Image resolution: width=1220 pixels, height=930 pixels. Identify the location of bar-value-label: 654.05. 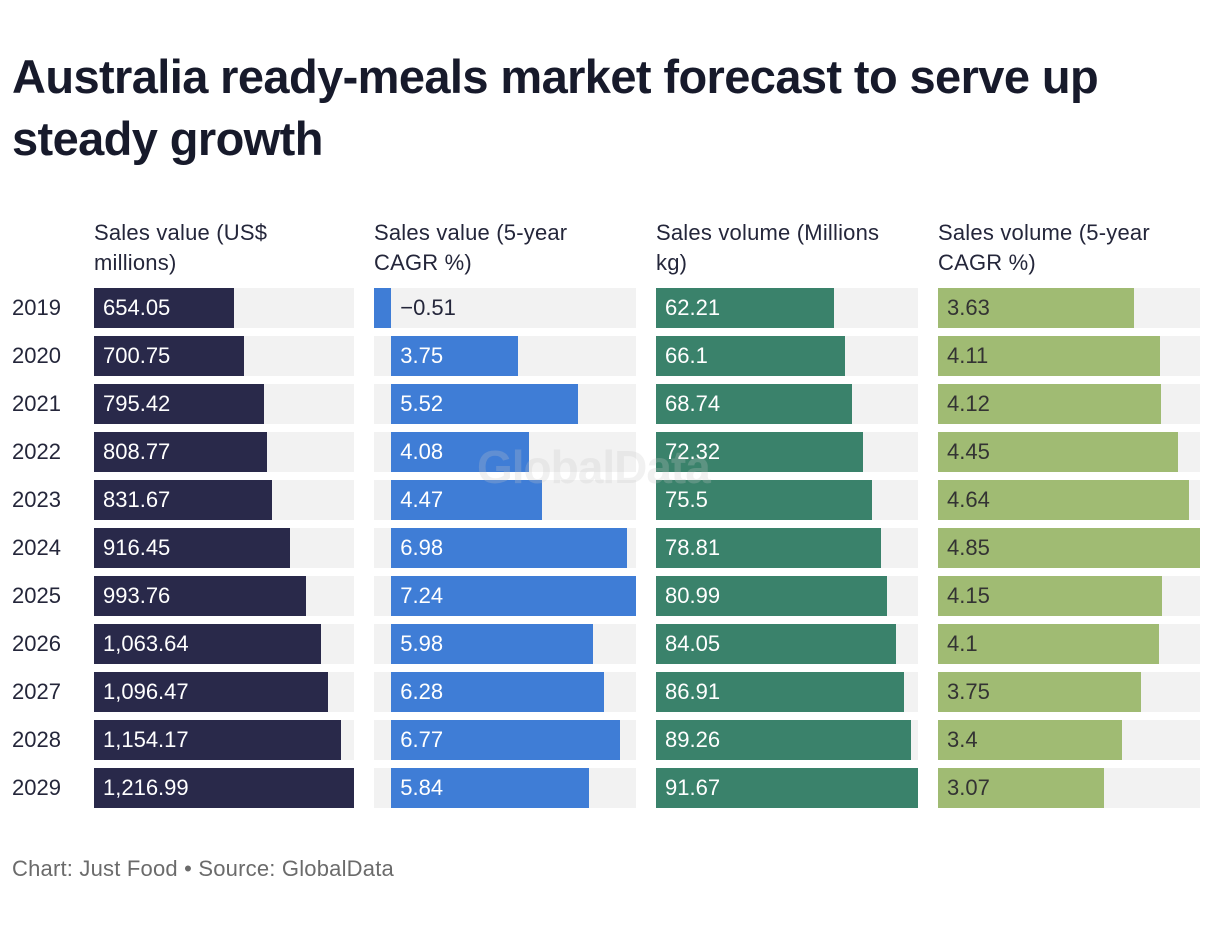
(137, 307).